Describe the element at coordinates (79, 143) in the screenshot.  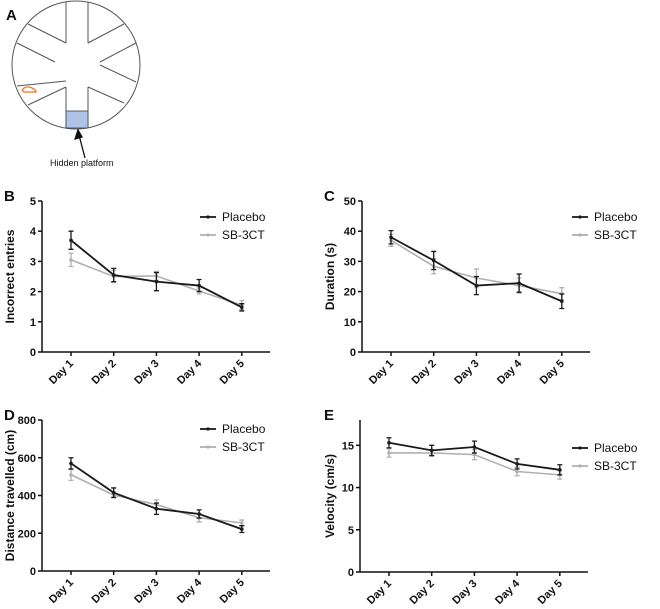
I see `arrow-icon` at that location.